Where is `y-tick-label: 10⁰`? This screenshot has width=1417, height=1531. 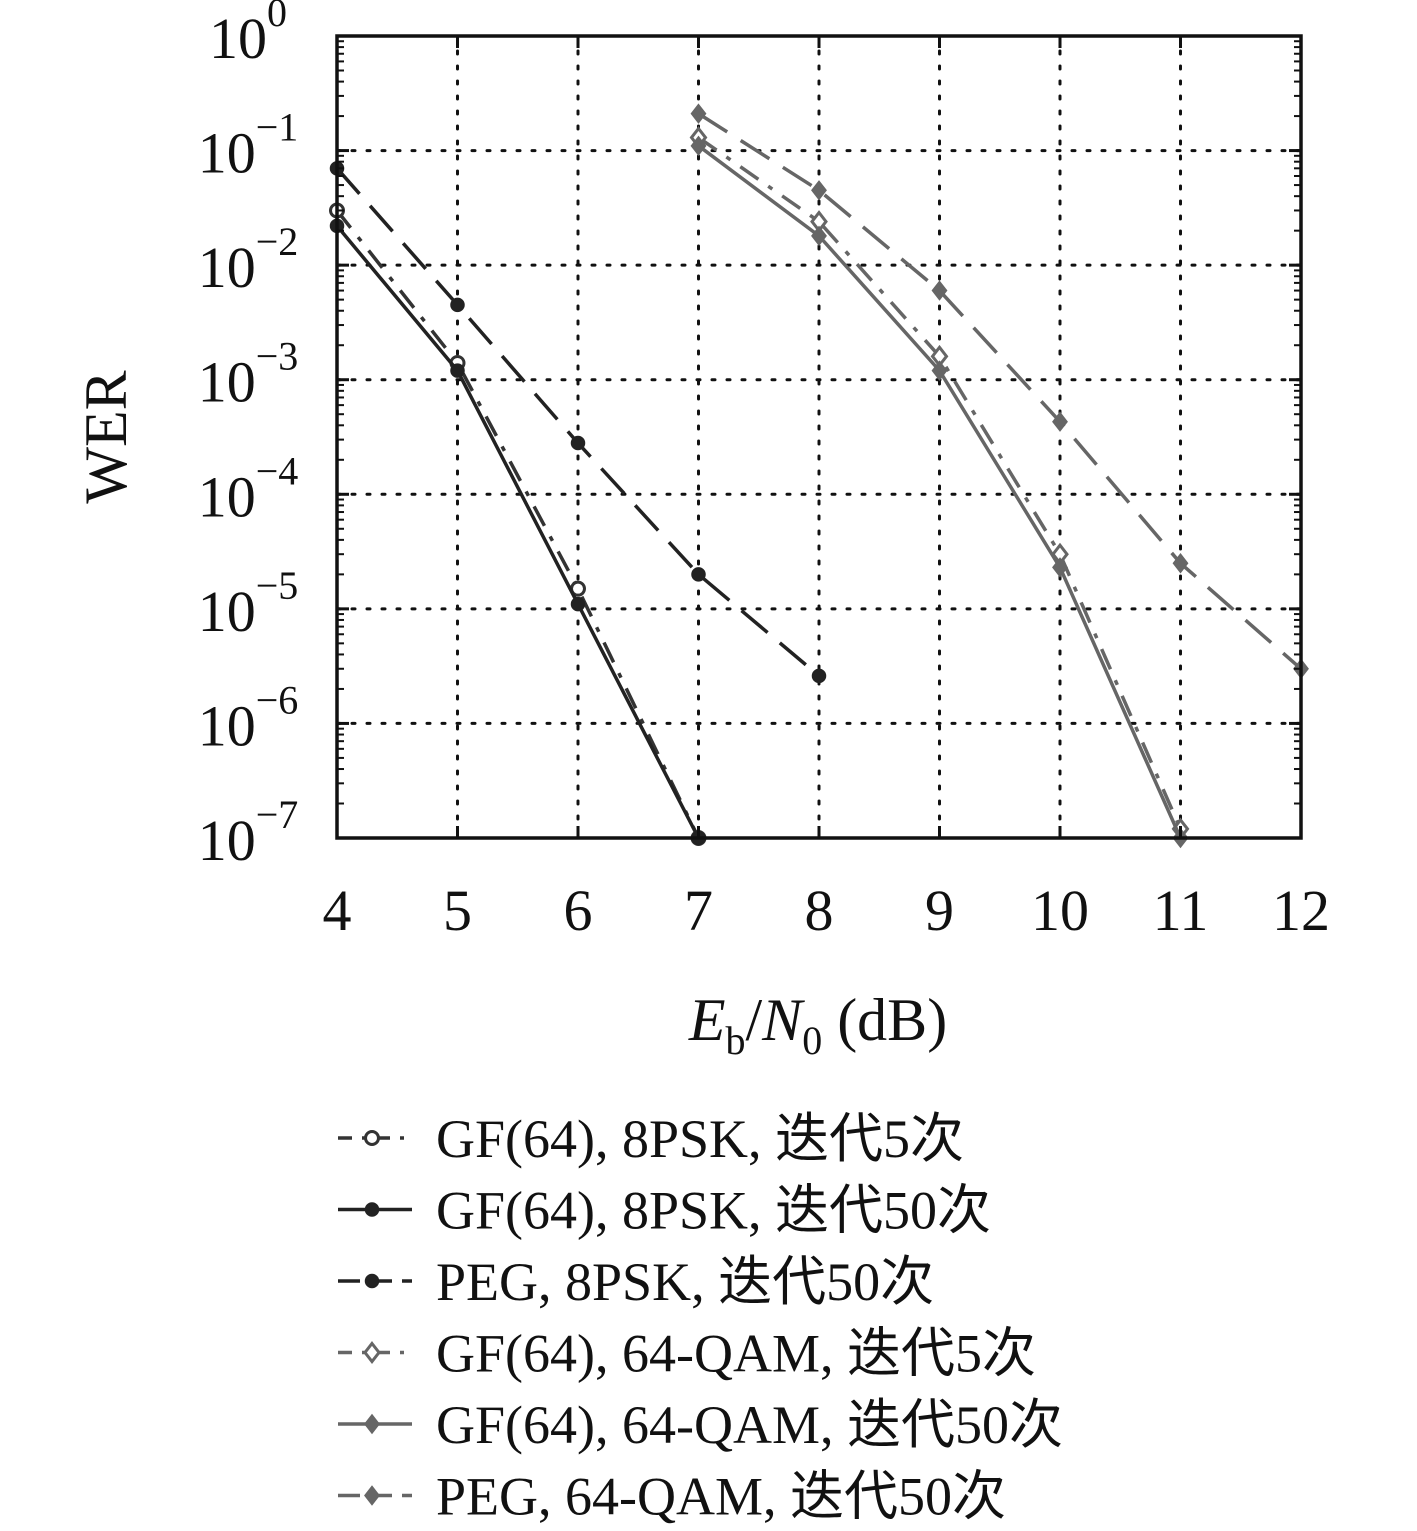
y-tick-label: 10⁰ is located at coordinates (248, 35).